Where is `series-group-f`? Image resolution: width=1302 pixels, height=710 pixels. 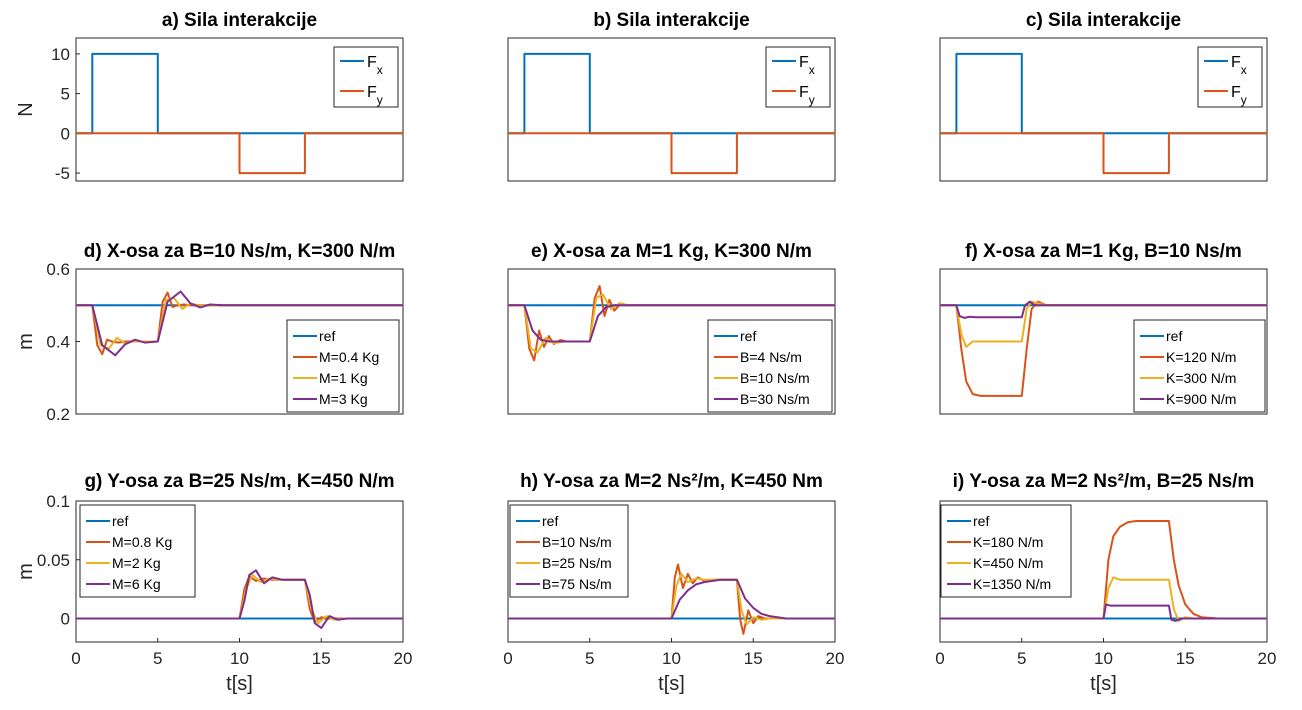
series-group-f is located at coordinates (1103, 348).